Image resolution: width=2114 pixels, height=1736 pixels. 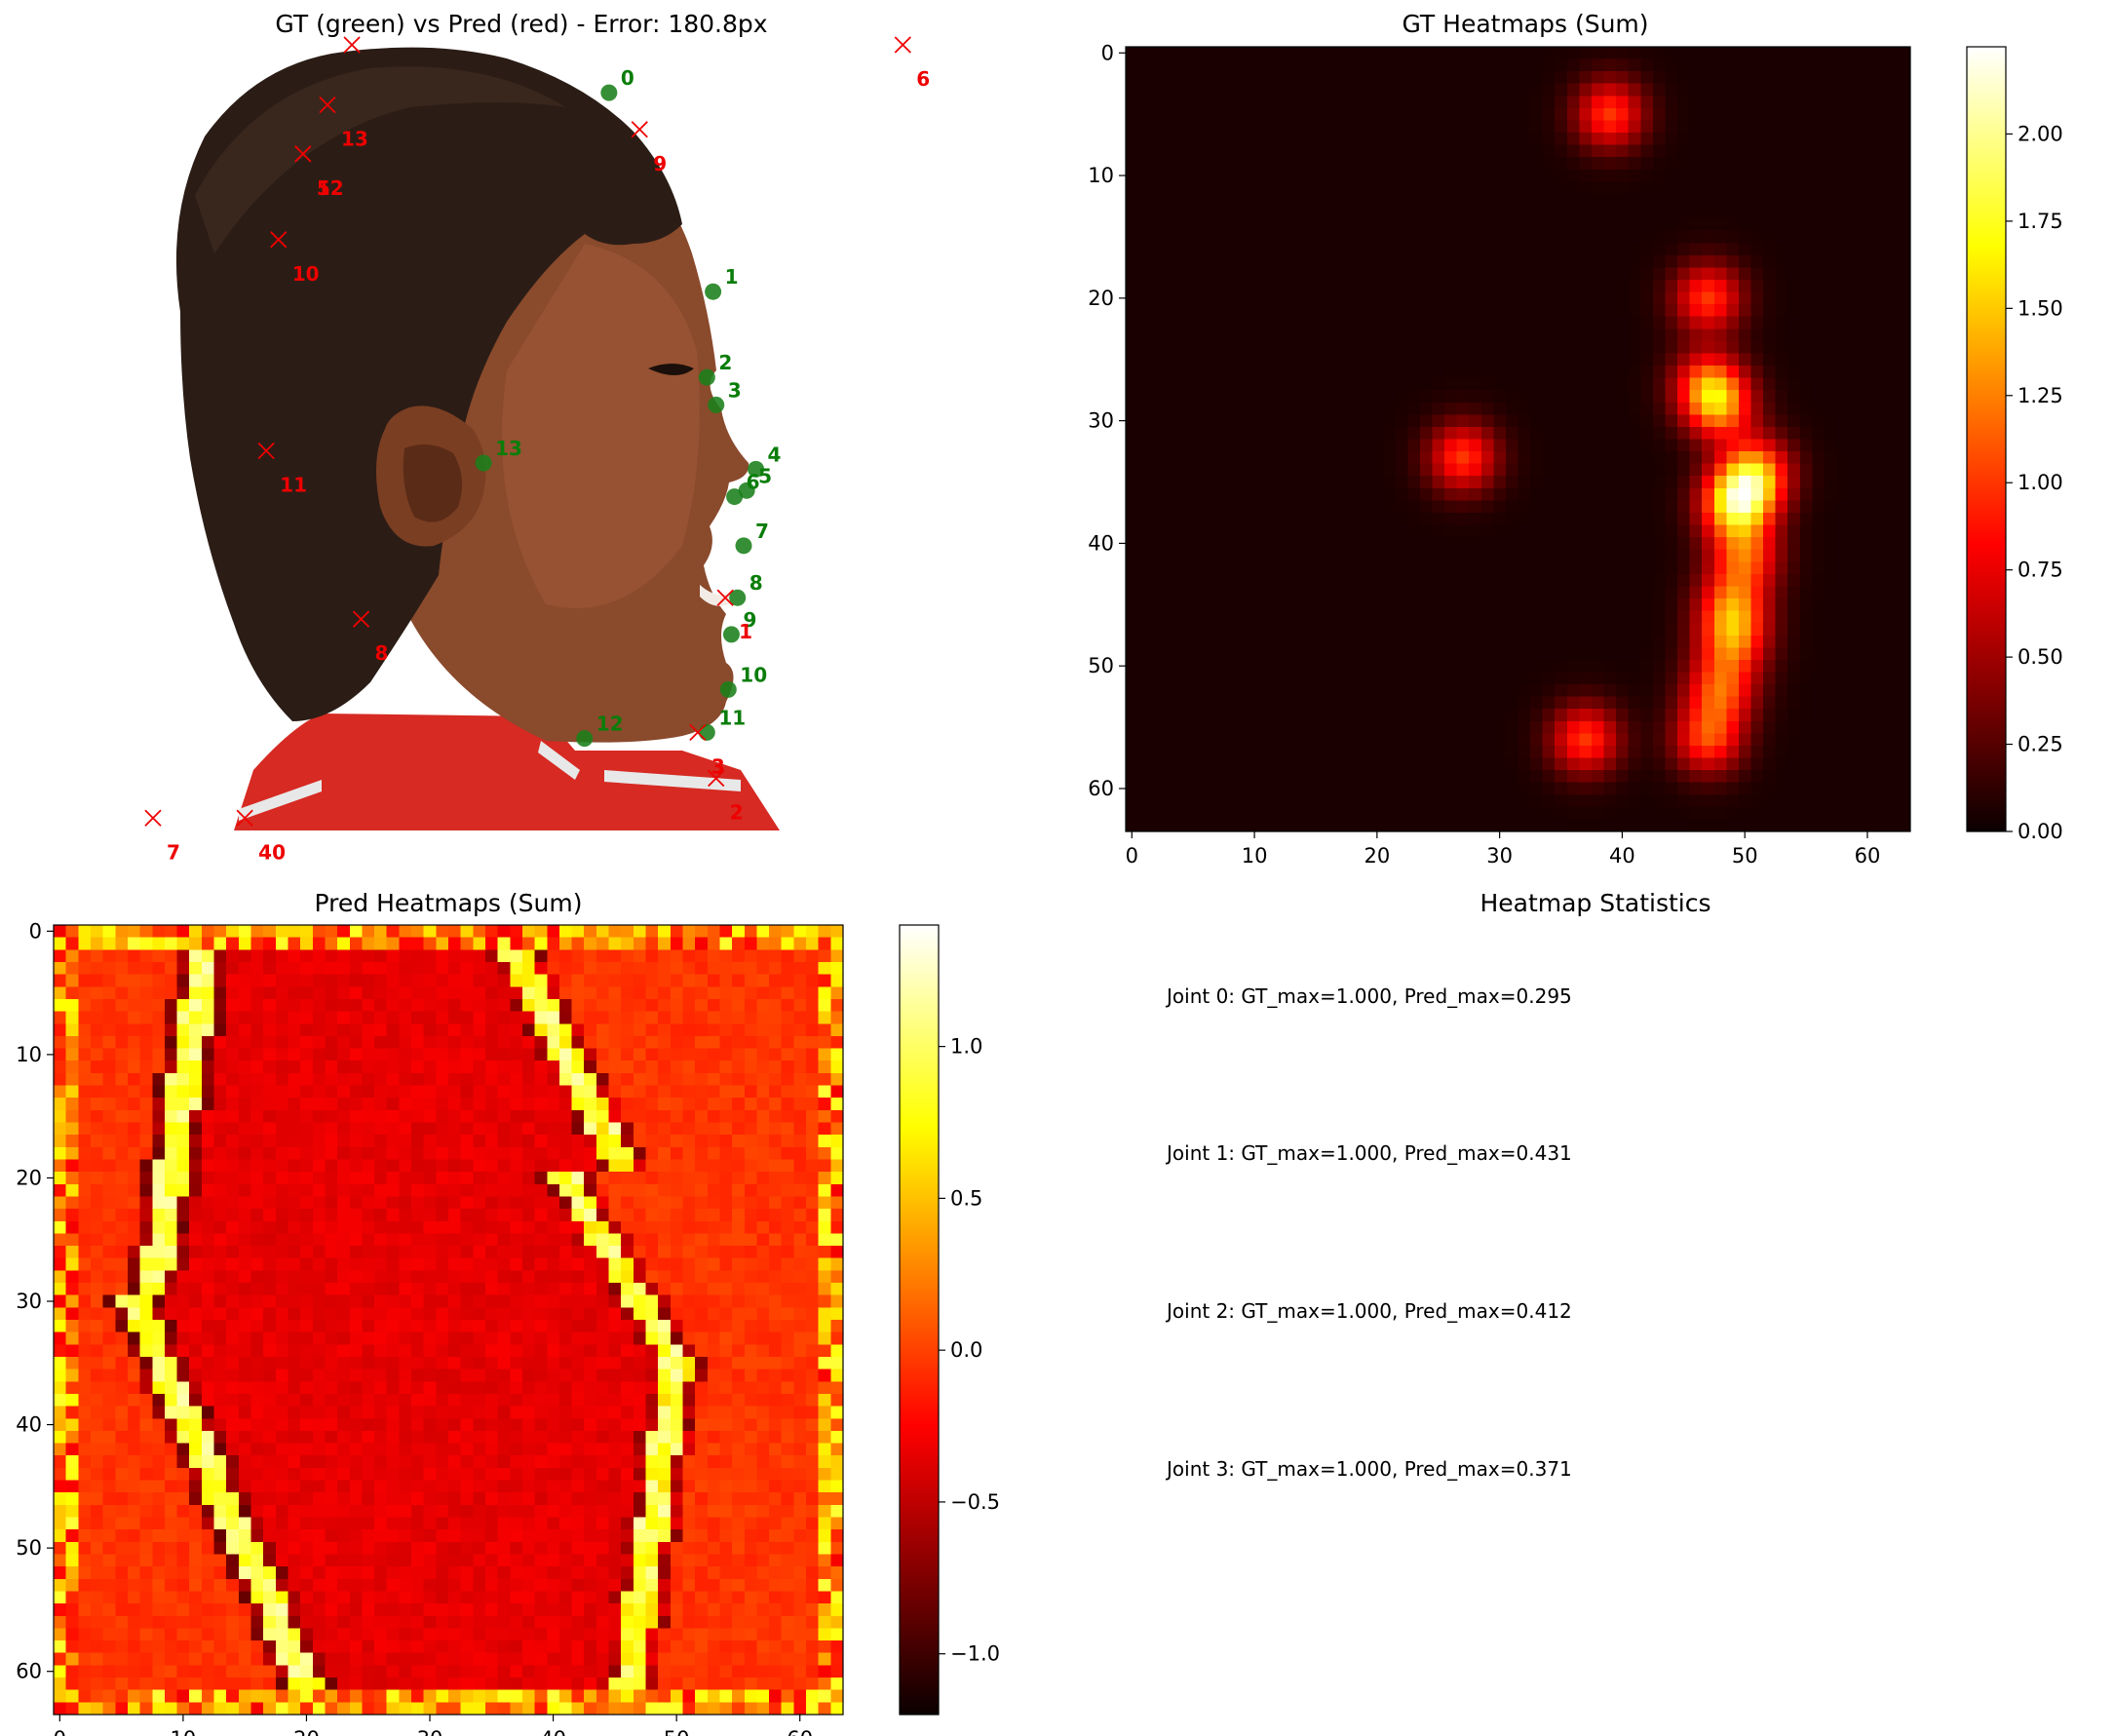 What do you see at coordinates (725, 362) in the screenshot?
I see `gt-point-label: 2` at bounding box center [725, 362].